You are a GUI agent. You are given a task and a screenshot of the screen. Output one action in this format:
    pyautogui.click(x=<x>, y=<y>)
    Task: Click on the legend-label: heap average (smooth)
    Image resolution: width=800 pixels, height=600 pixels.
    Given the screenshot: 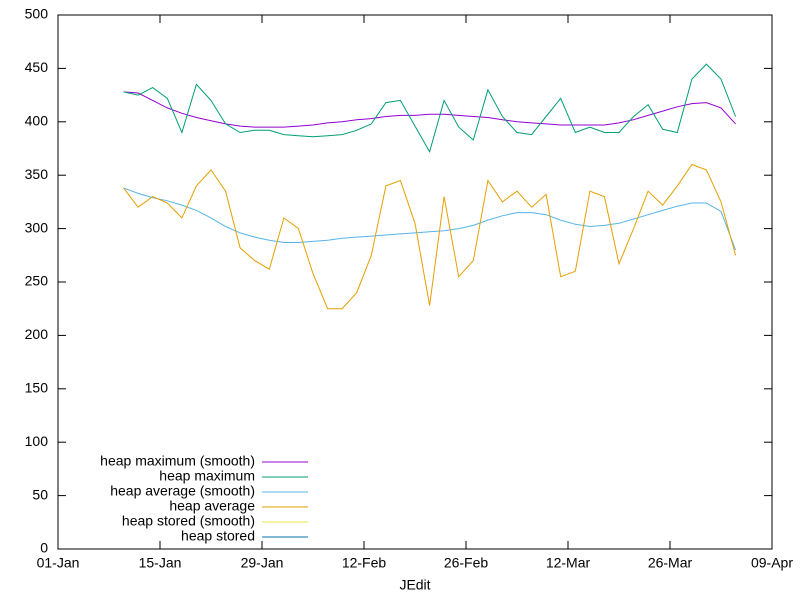 What is the action you would take?
    pyautogui.click(x=182, y=491)
    